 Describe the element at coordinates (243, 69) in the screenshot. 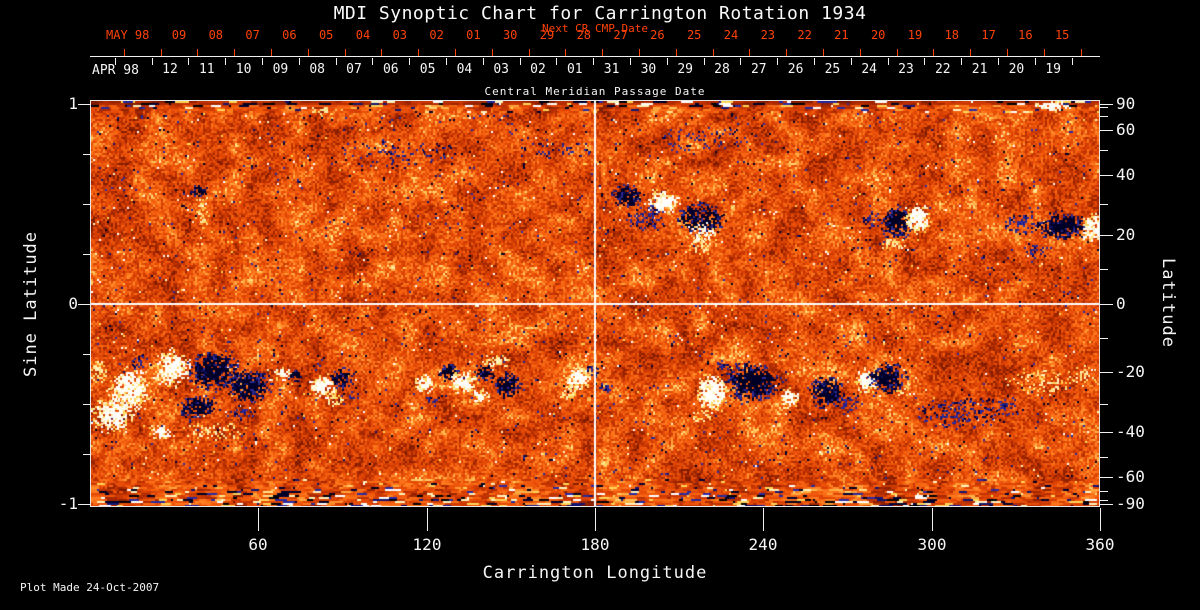

I see `cmp-date: 10` at that location.